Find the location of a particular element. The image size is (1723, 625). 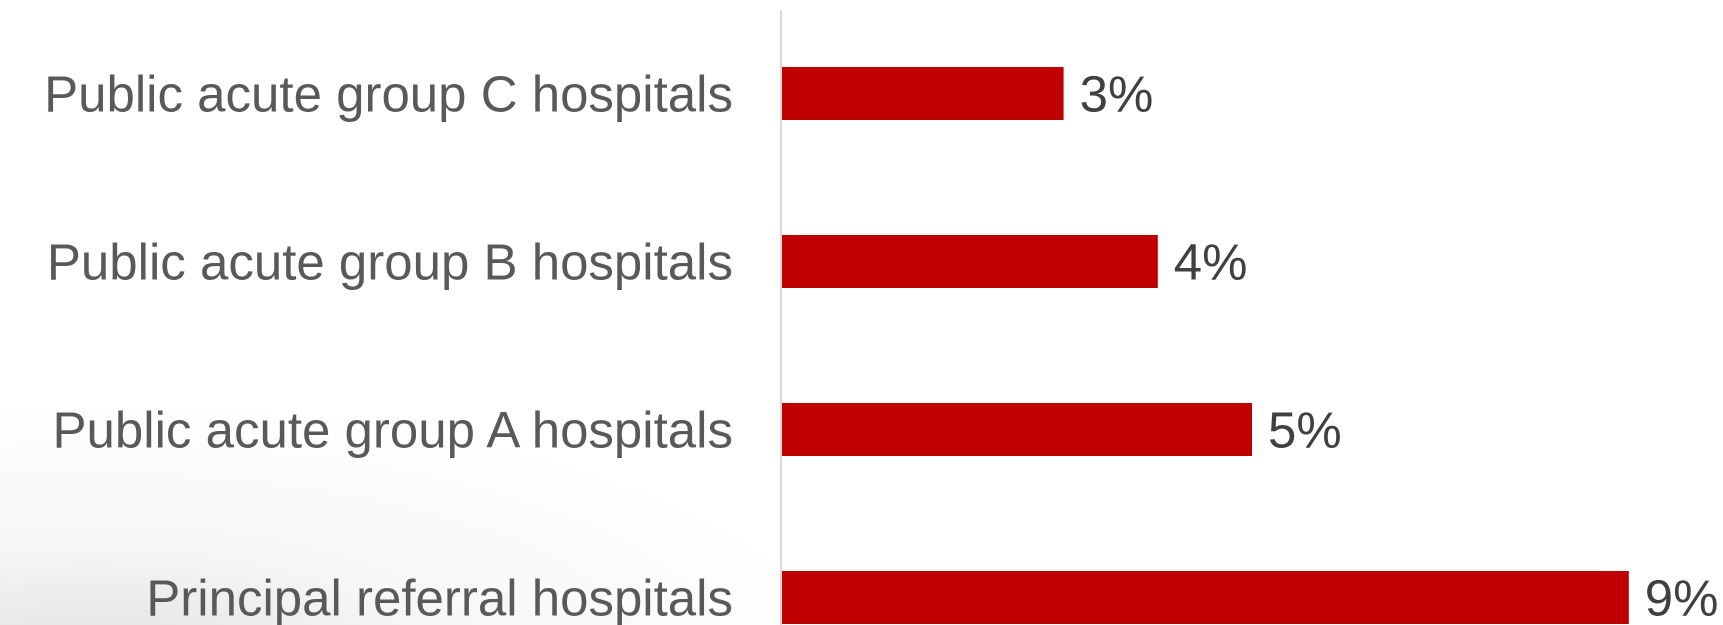

value-label-4: 9% is located at coordinates (1682, 597).